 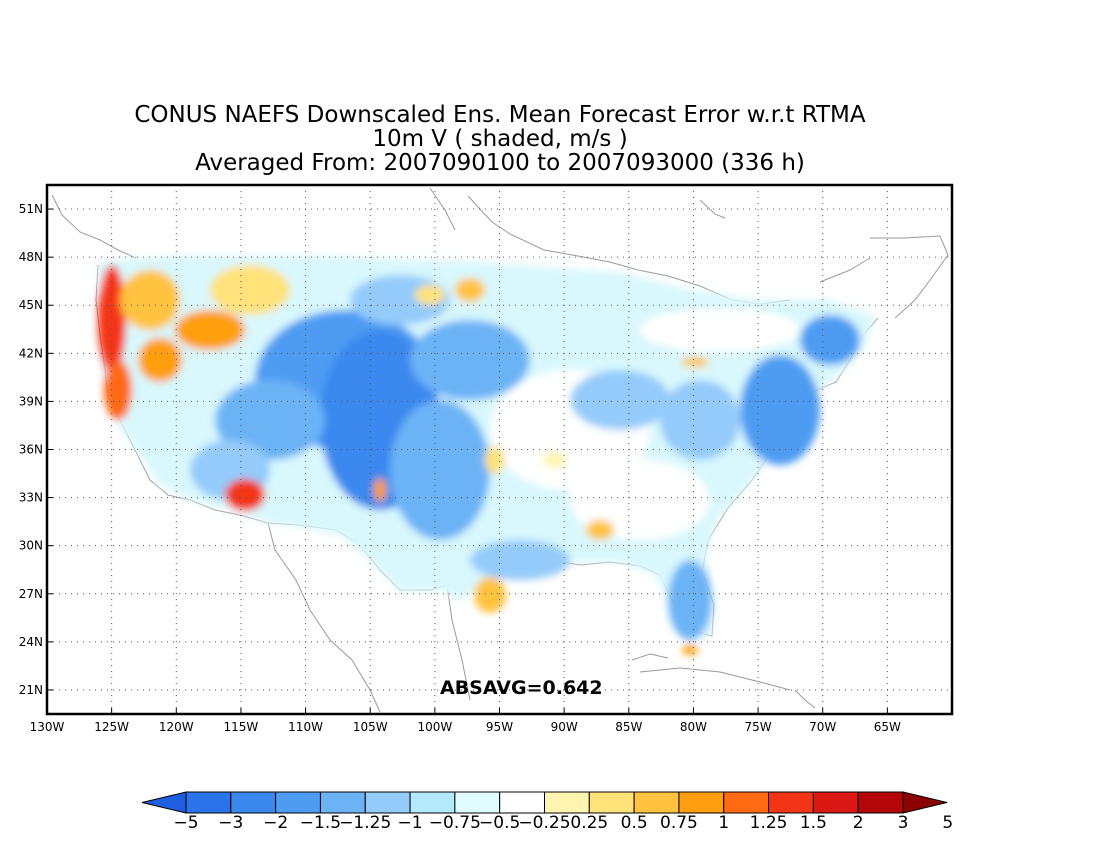 I want to click on lon-tick-label: 105W, so click(x=370, y=727).